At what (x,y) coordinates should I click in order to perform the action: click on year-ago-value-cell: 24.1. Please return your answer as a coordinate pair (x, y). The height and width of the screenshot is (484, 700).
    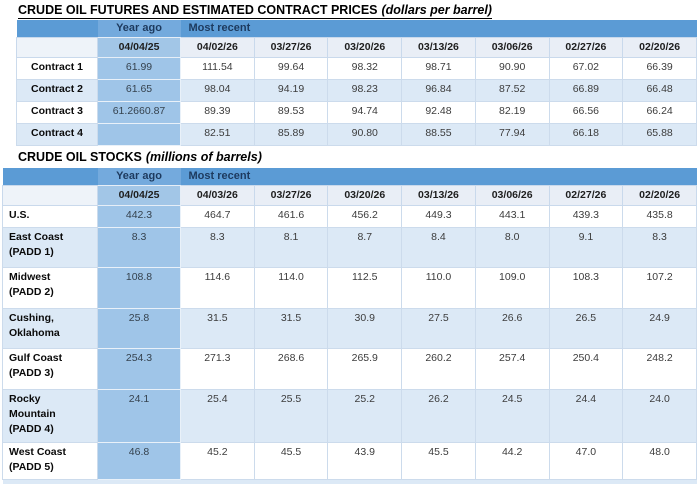
    Looking at the image, I should click on (139, 416).